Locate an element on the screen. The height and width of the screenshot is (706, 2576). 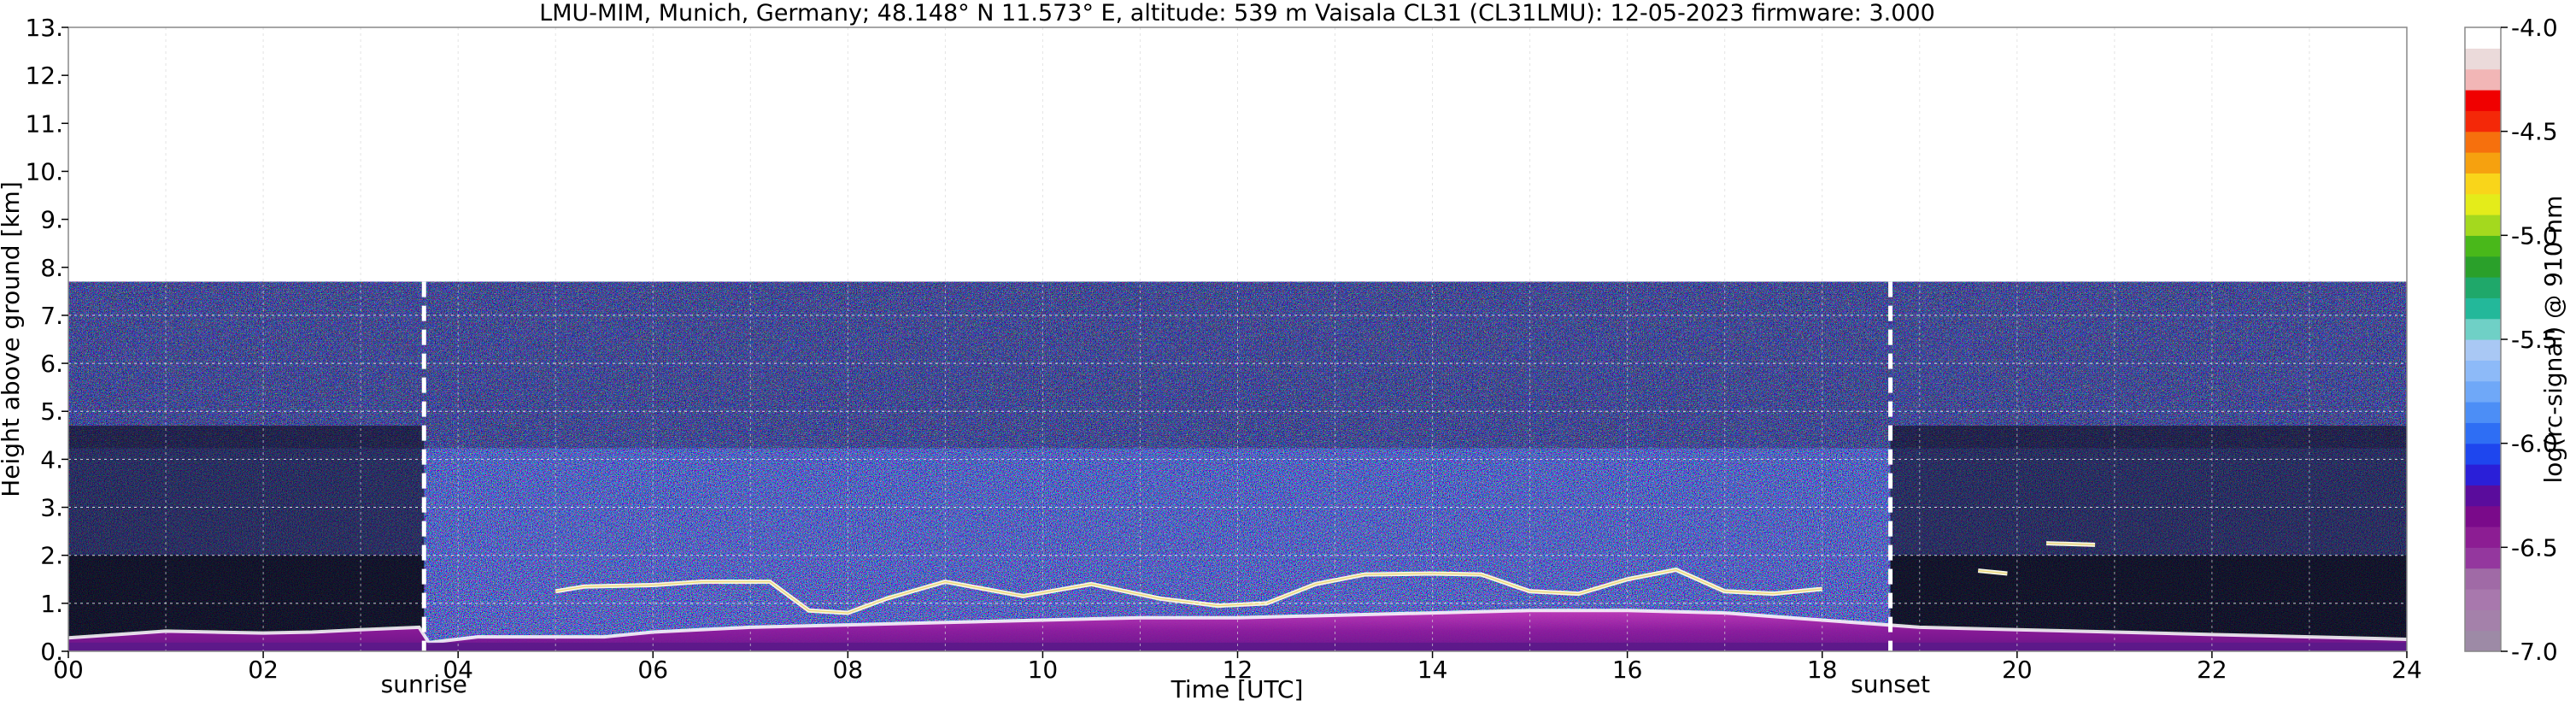
x-tick-label: 20 is located at coordinates (2017, 670).